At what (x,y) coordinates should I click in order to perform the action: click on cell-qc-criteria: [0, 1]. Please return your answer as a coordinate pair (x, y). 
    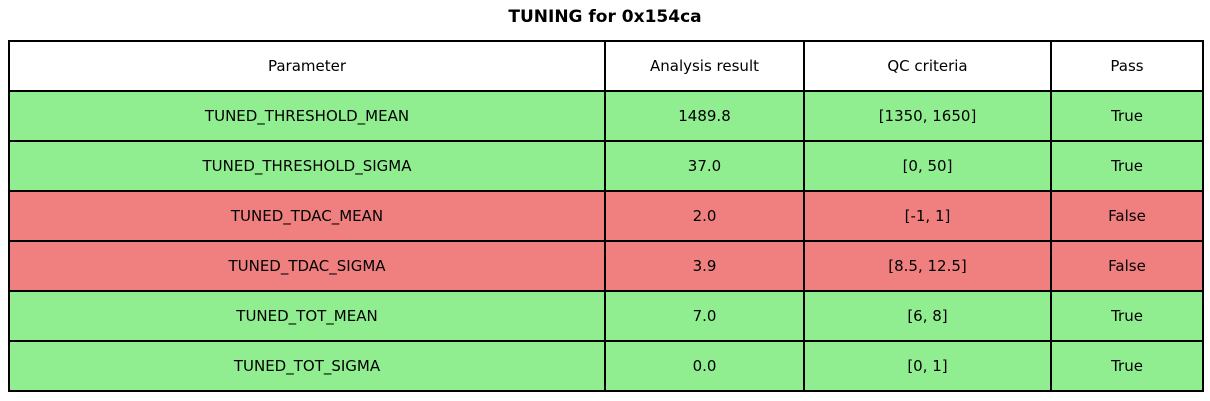
    Looking at the image, I should click on (927, 366).